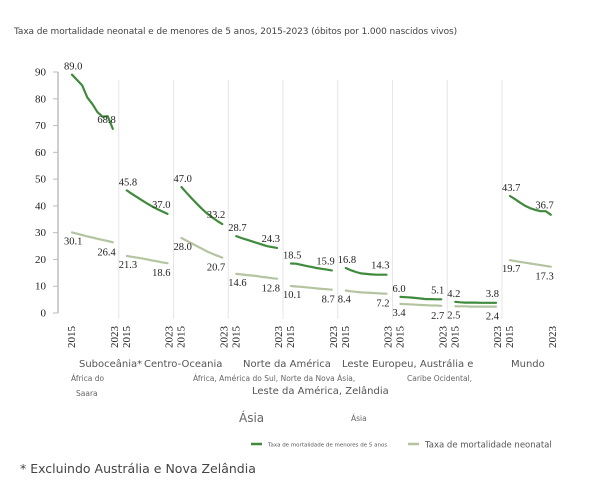 This screenshot has height=500, width=601. What do you see at coordinates (437, 290) in the screenshot?
I see `data-label-under5-end: 5.1` at bounding box center [437, 290].